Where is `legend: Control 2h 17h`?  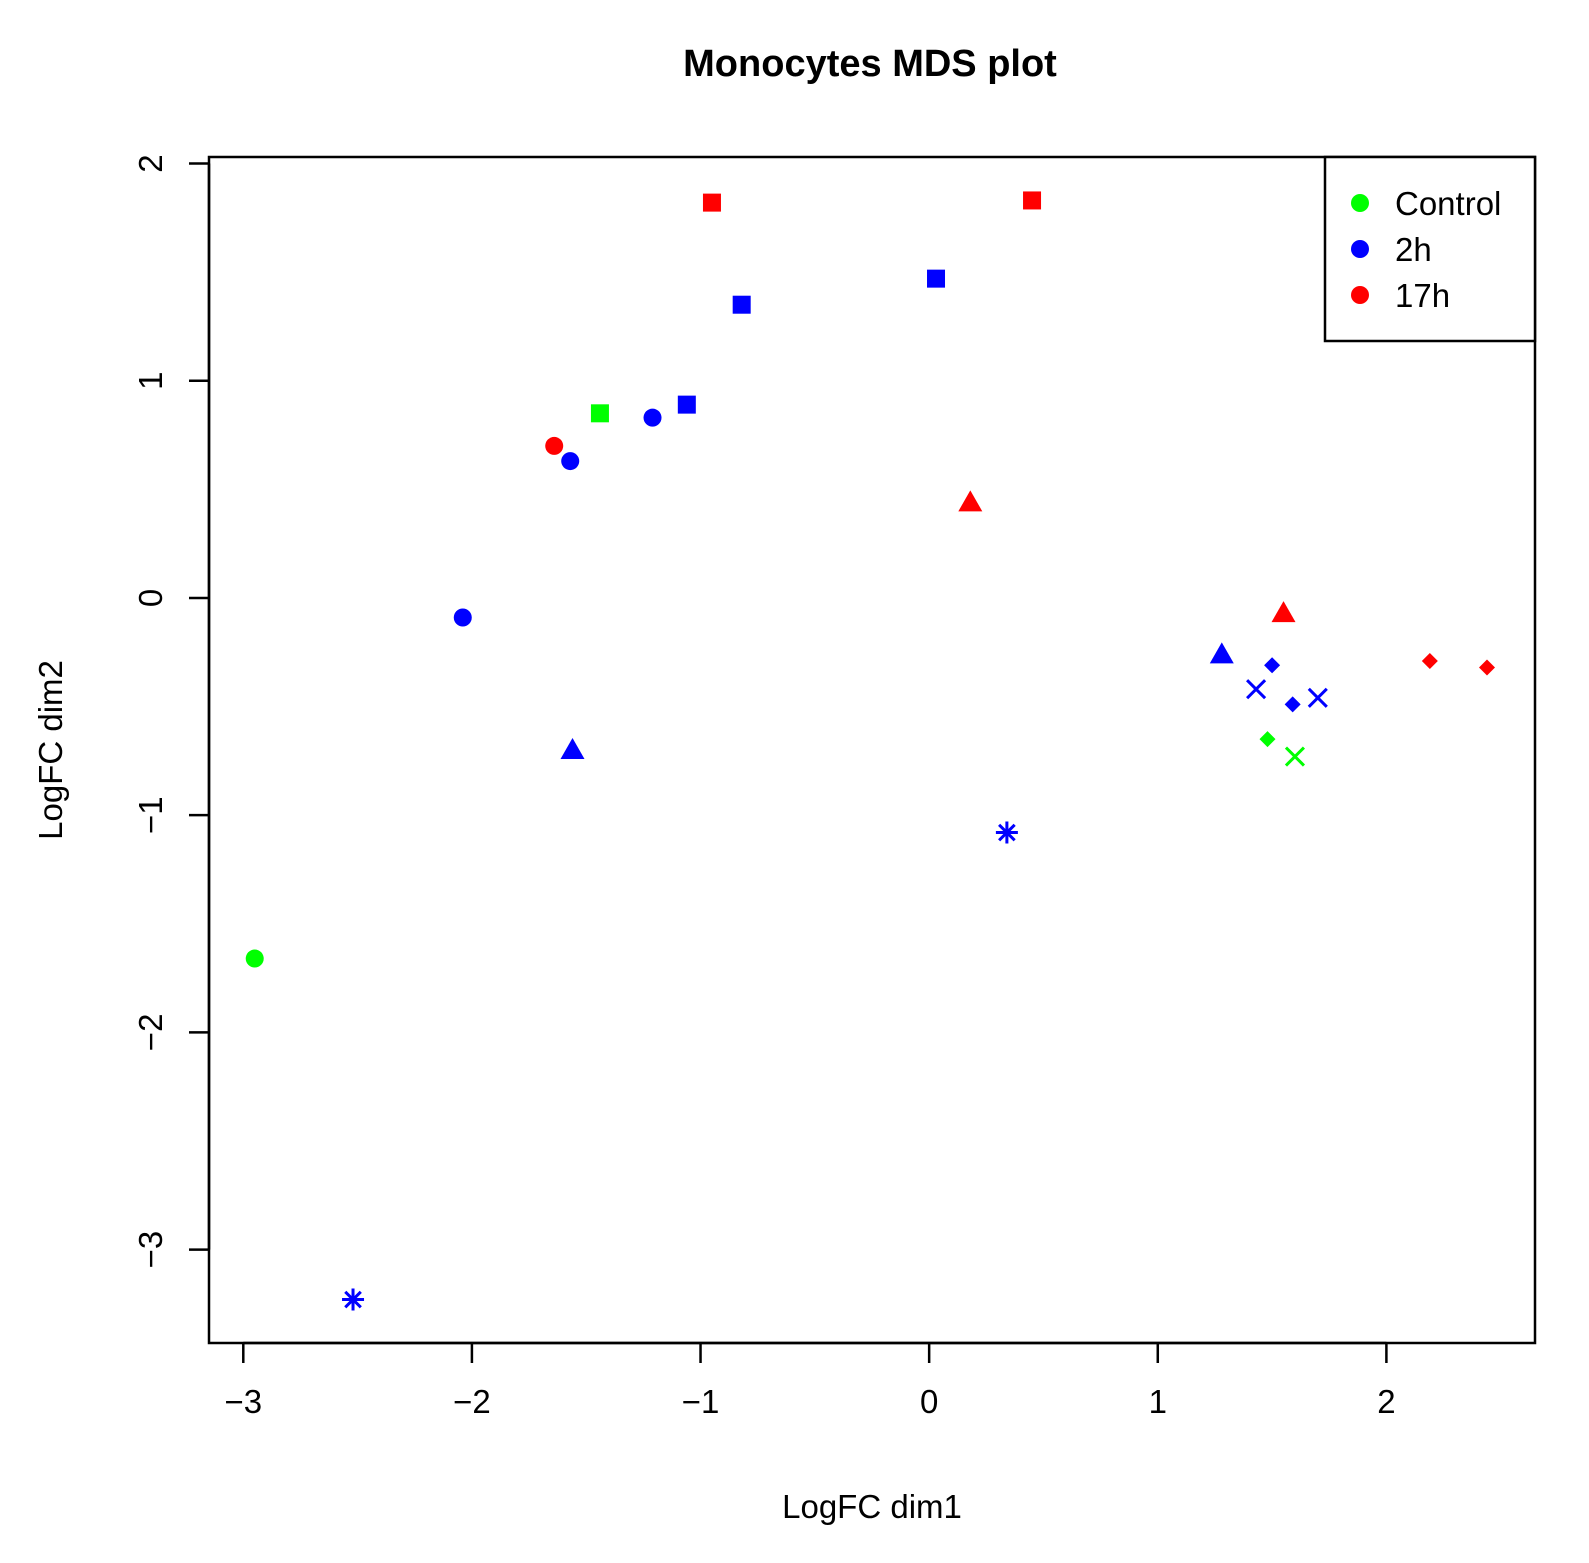
legend: Control 2h 17h is located at coordinates (1430, 249).